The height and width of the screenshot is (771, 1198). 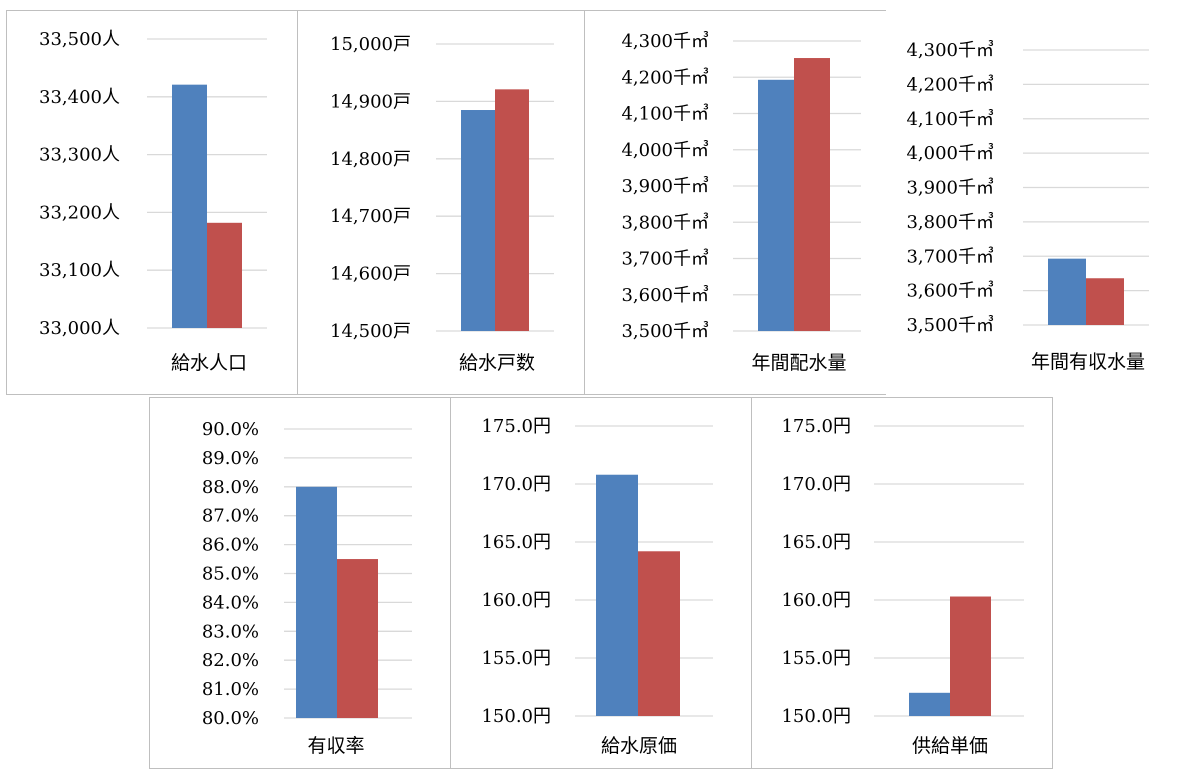 I want to click on y-tick-label: 14,700戸, so click(x=370, y=216).